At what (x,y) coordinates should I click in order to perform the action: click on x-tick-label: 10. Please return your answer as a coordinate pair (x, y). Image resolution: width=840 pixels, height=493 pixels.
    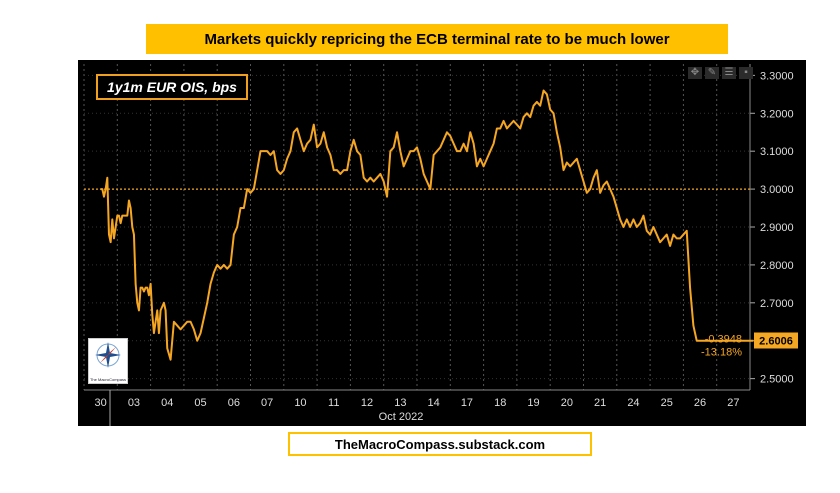
    Looking at the image, I should click on (300, 403).